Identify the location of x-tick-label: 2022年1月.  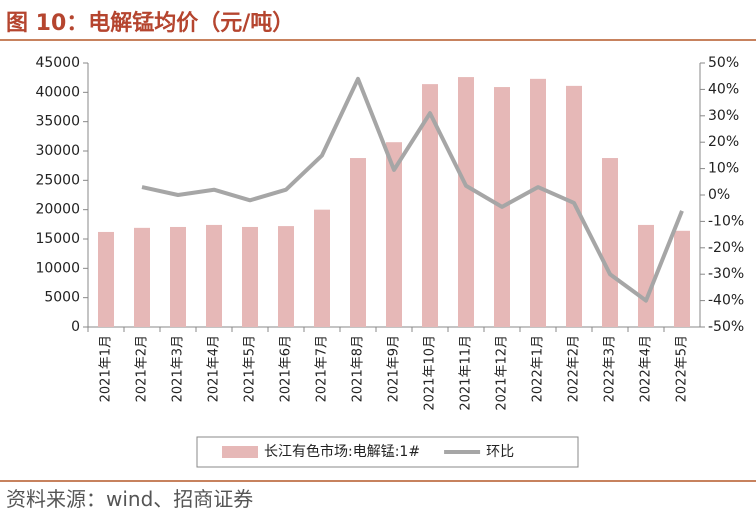
(538, 368).